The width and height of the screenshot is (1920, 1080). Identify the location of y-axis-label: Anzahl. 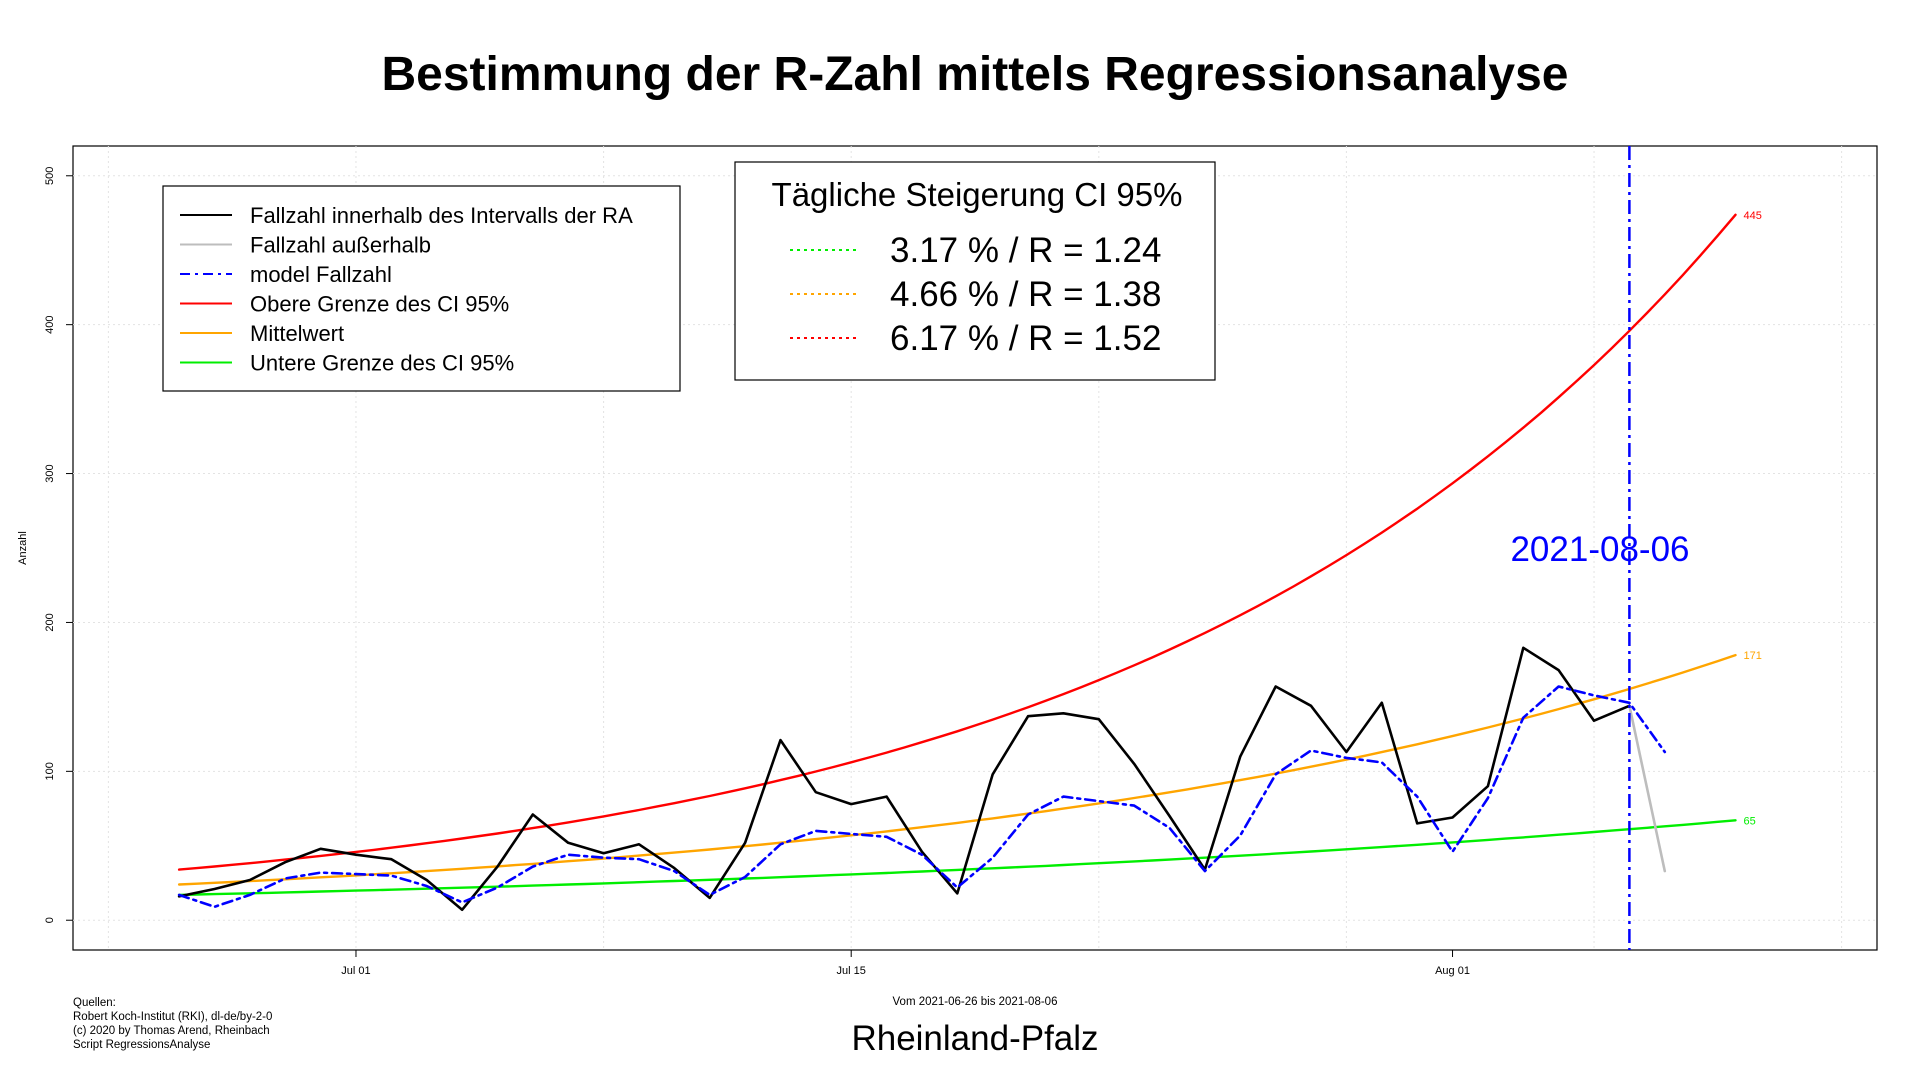
(23, 548).